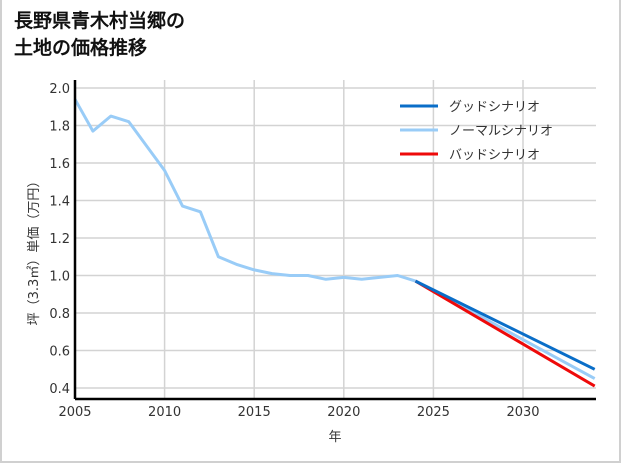 The height and width of the screenshot is (465, 621). Describe the element at coordinates (494, 107) in the screenshot. I see `legend-label: グッドシナリオ` at that location.